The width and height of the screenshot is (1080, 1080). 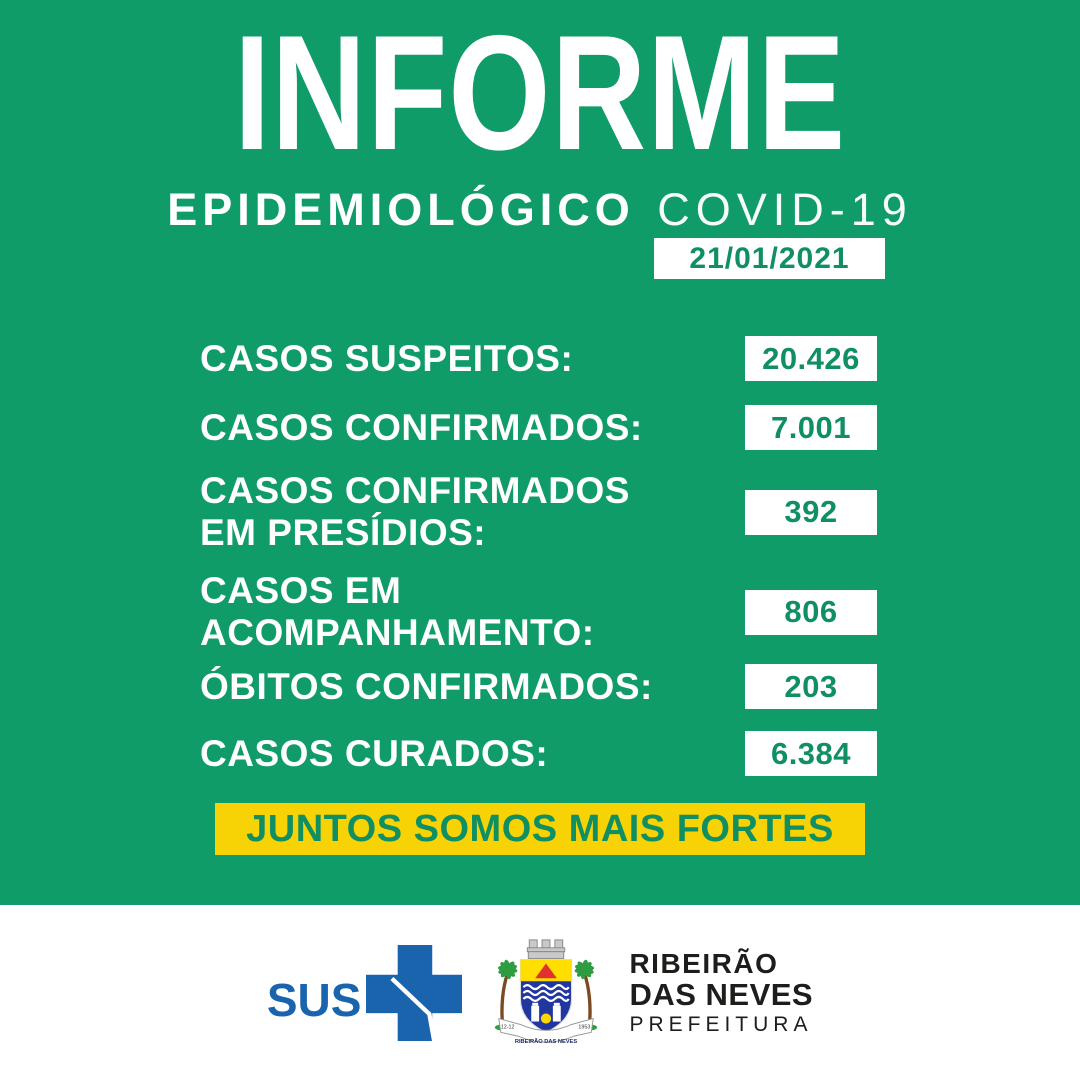 I want to click on stat-label: CASOS CURADOS:, so click(x=374, y=754).